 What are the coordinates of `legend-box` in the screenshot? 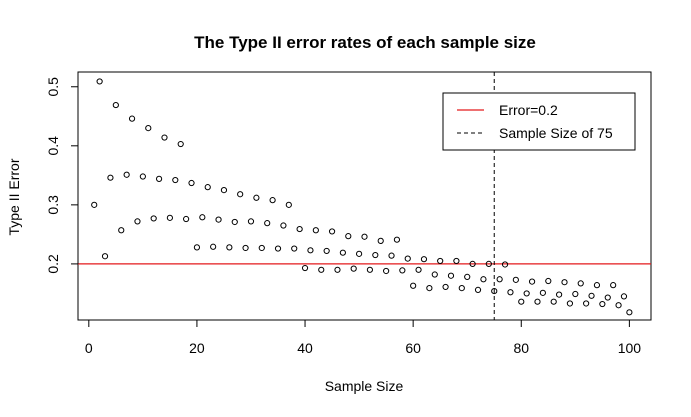 It's located at (539, 121).